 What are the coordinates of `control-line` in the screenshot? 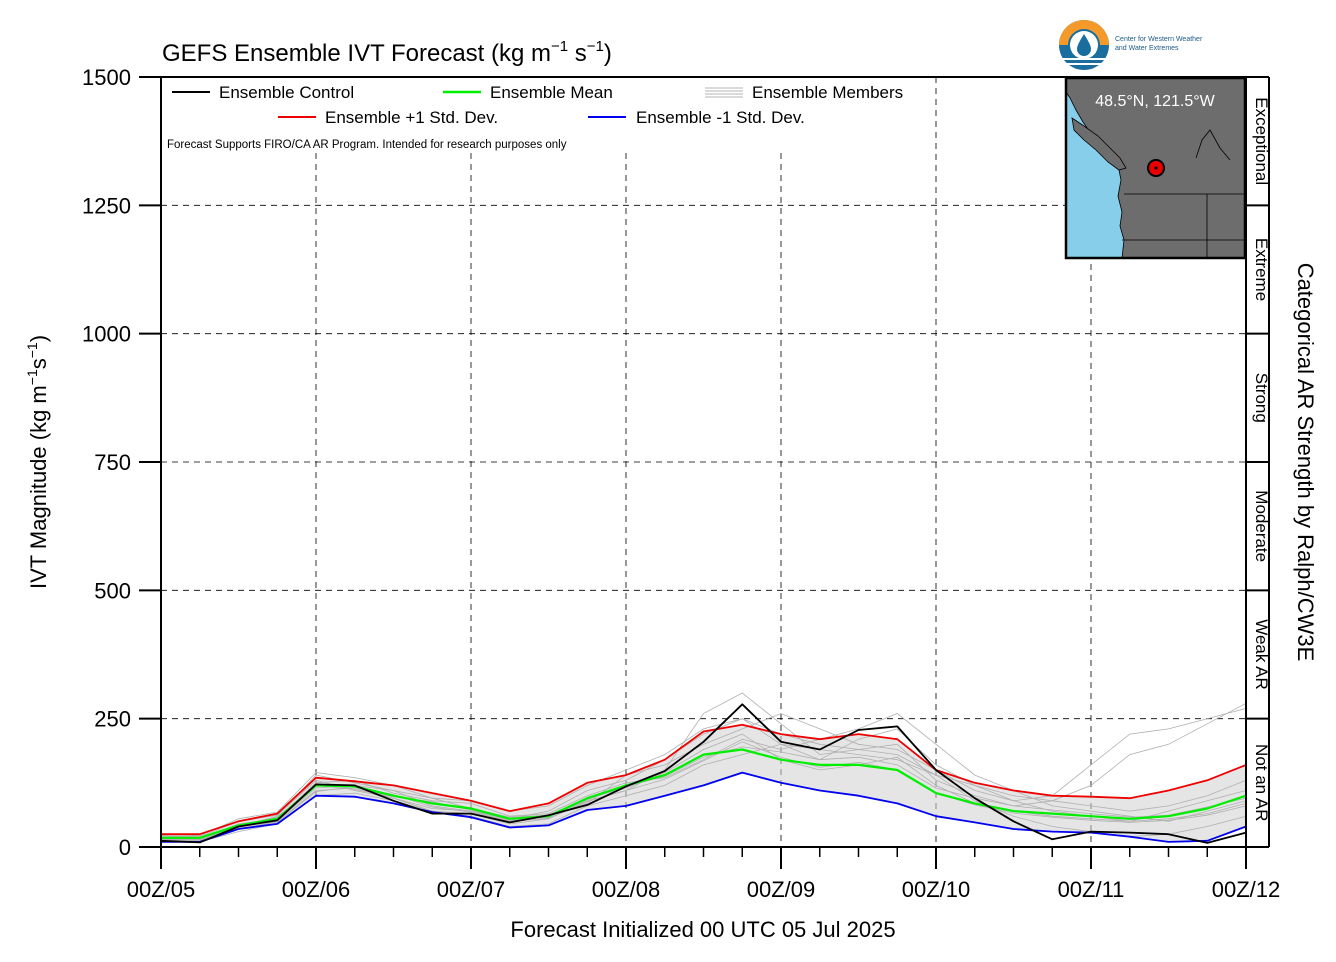 It's located at (703, 773).